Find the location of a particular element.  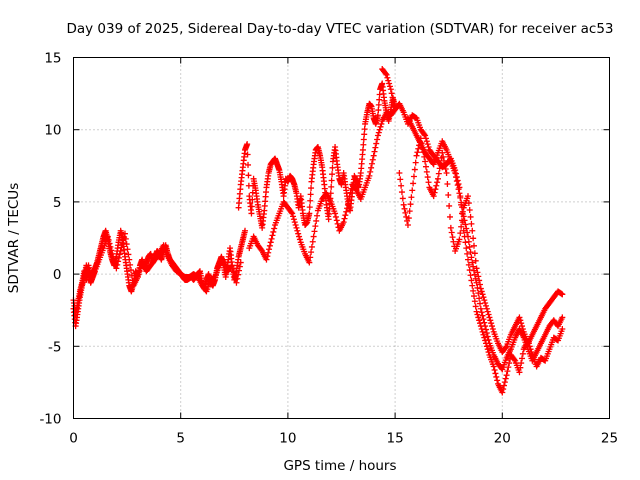

series-track-d is located at coordinates (322, 186).